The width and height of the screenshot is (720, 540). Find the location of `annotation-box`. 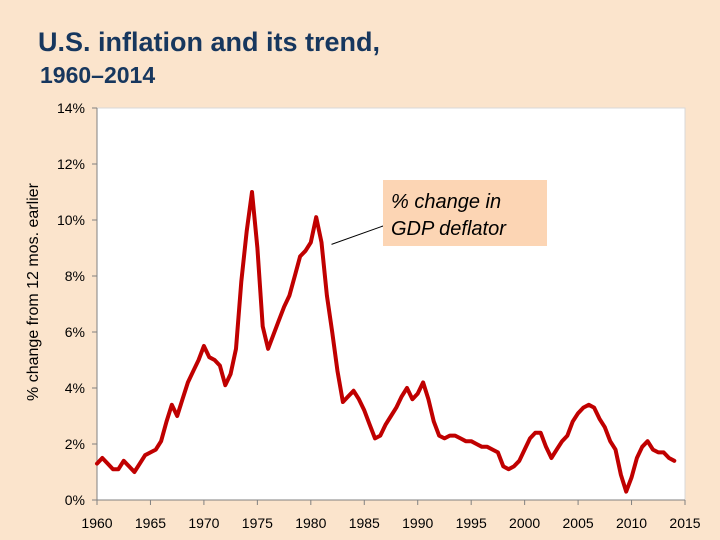

annotation-box is located at coordinates (465, 213).